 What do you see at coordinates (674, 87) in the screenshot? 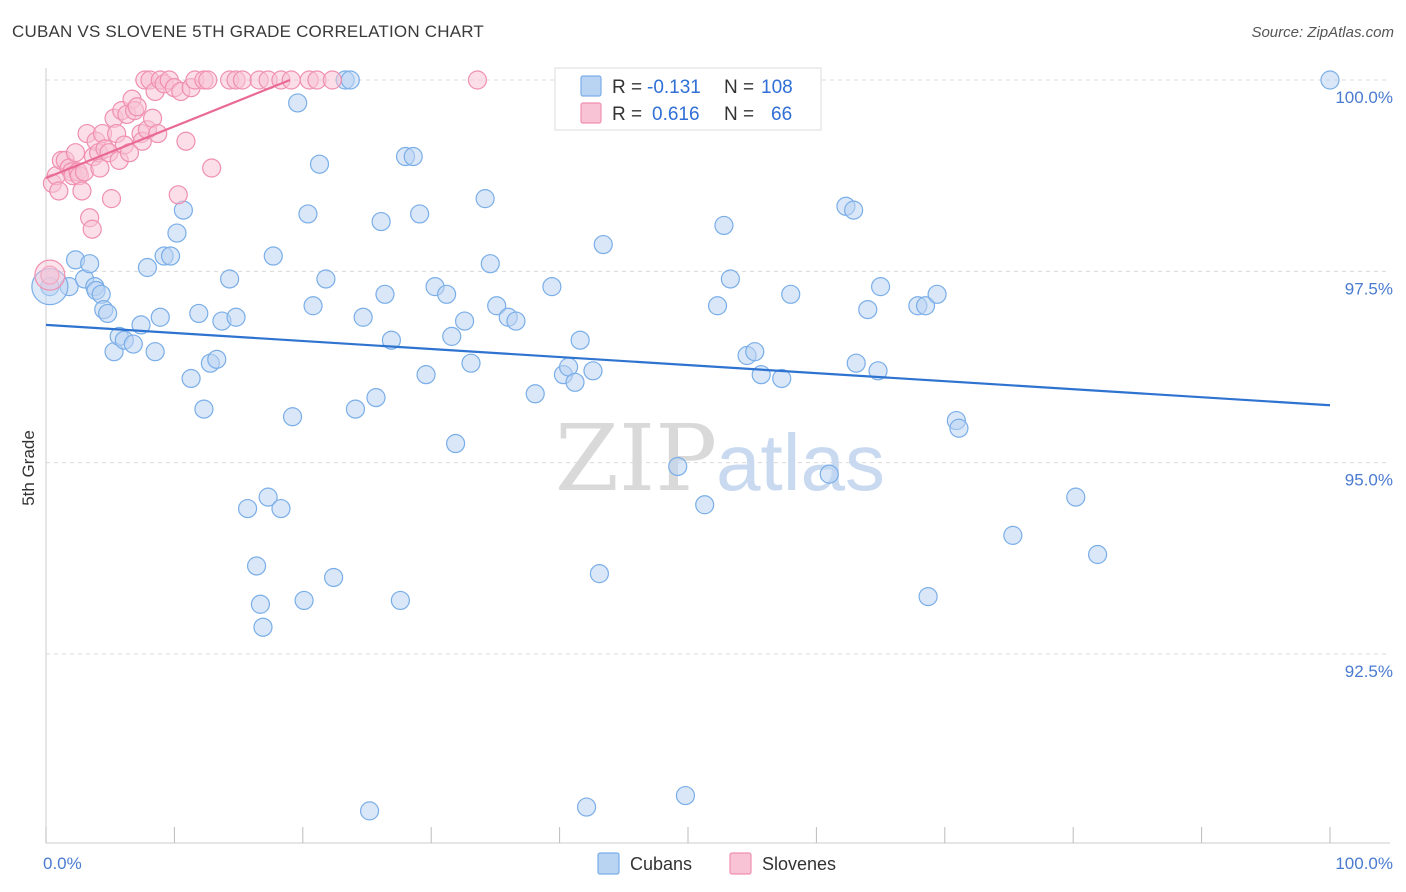
I see `legend-r-value-cuban: -0.131` at bounding box center [674, 87].